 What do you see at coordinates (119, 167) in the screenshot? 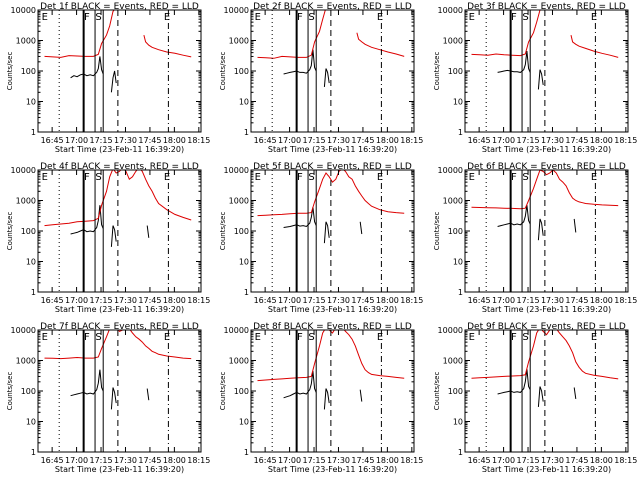
I see `panel-title: Det 4f BLACK = Events, RED = LLD` at bounding box center [119, 167].